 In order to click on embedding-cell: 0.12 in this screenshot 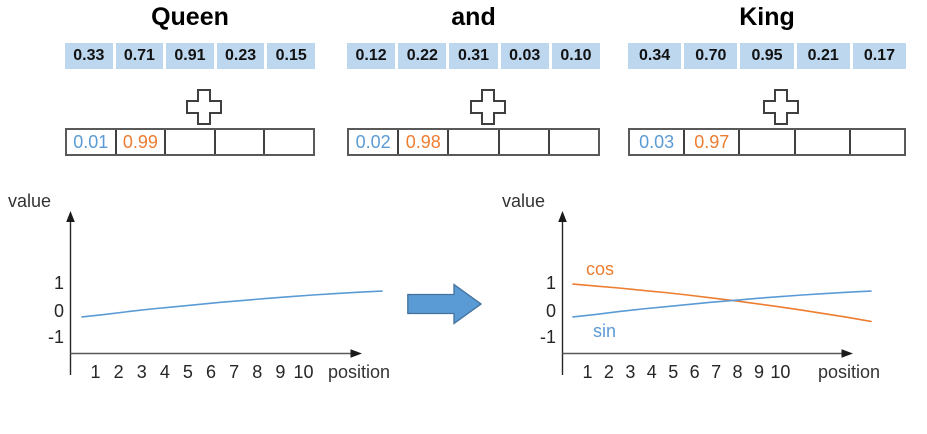, I will do `click(371, 56)`.